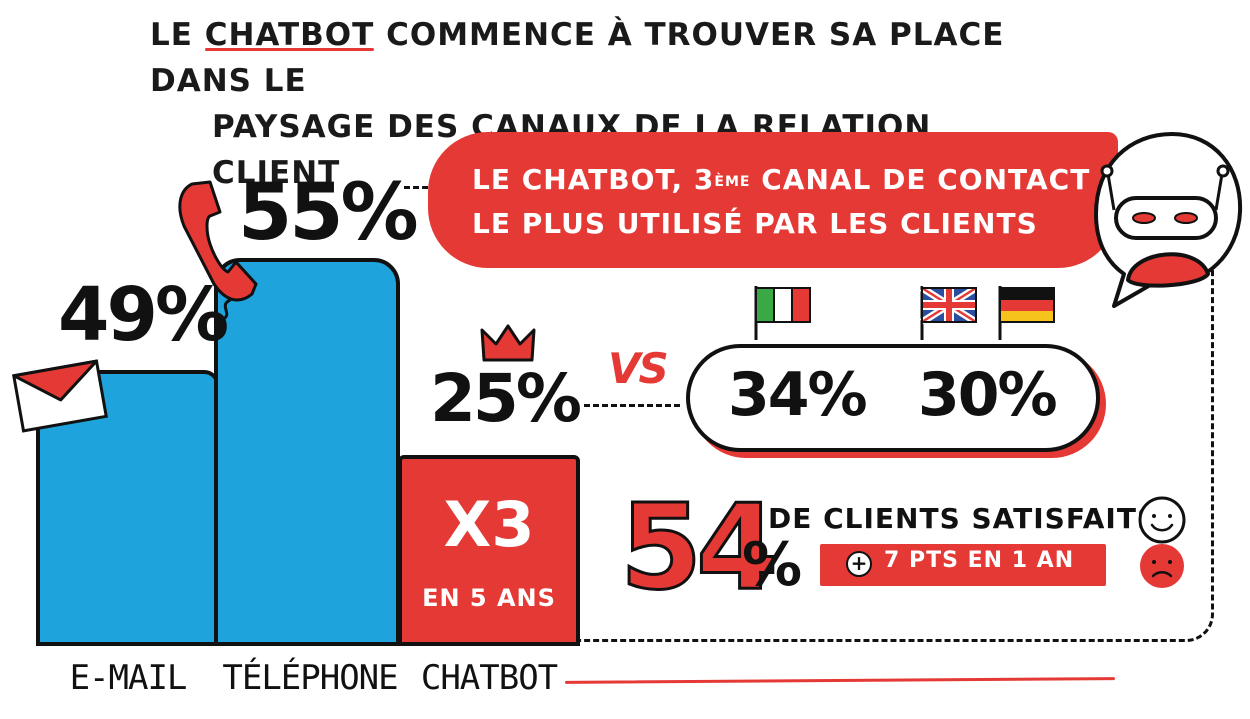 The width and height of the screenshot is (1250, 719). I want to click on callout-line1: LE CHATBOT, 3ÈME CANAL DE CONTACT, so click(782, 180).